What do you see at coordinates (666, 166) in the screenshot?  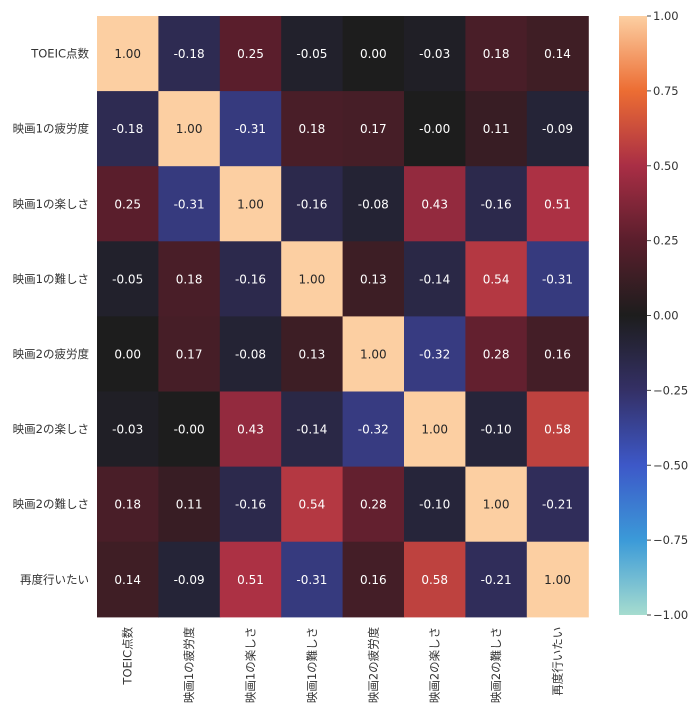 I see `colorbar-tick-label: 0.50` at bounding box center [666, 166].